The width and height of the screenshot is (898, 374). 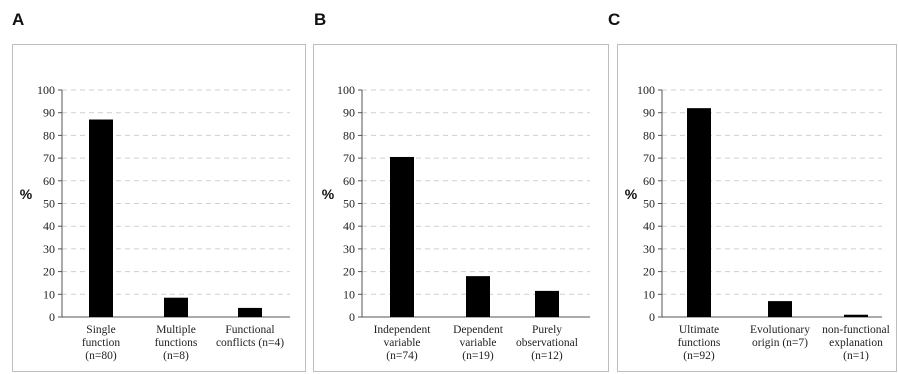 What do you see at coordinates (101, 356) in the screenshot?
I see `category-label-line: (n=80)` at bounding box center [101, 356].